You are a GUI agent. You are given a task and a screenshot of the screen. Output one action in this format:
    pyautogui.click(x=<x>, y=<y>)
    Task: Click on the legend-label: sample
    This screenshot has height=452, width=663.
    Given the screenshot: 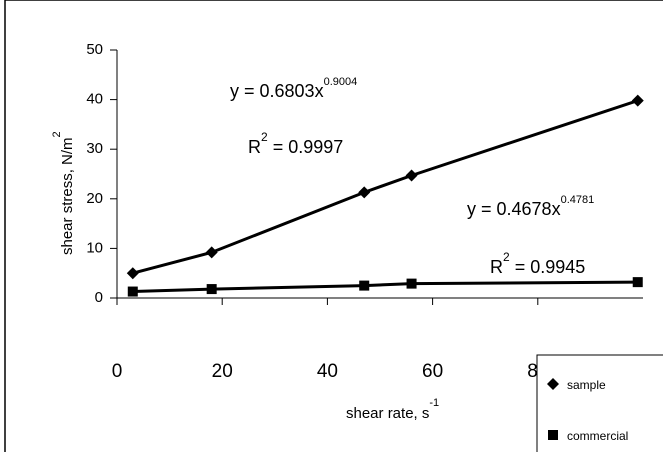 What is the action you would take?
    pyautogui.click(x=586, y=385)
    